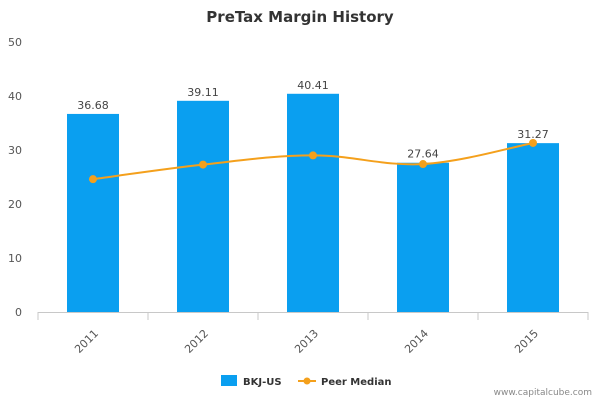  What do you see at coordinates (543, 393) in the screenshot?
I see `credit-text: www.capitalcube.com` at bounding box center [543, 393].